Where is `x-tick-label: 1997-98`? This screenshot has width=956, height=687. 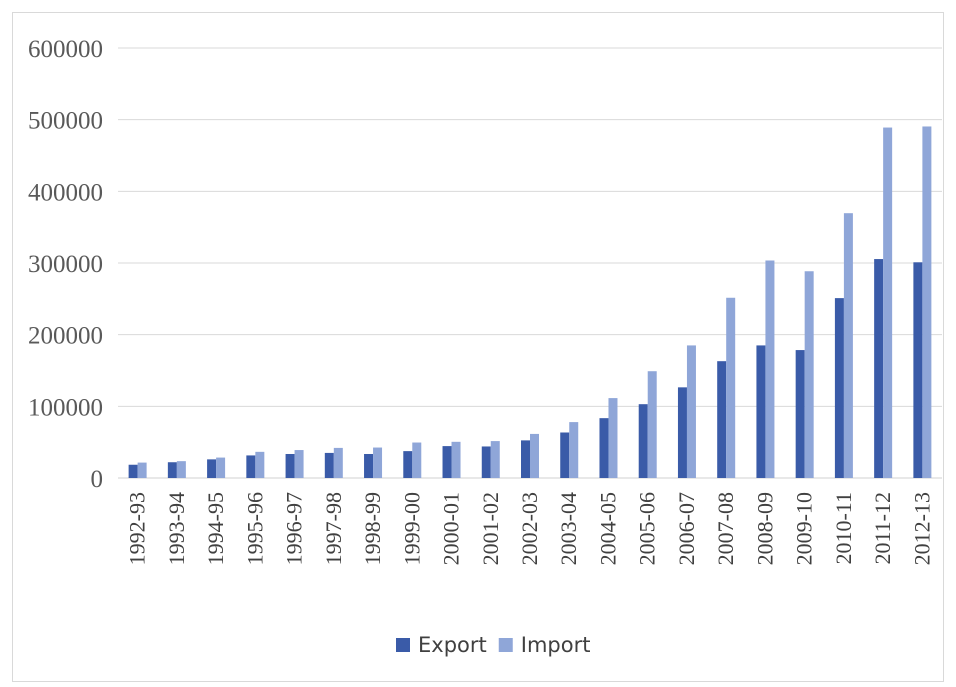
x-tick-label: 1997-98 is located at coordinates (333, 528).